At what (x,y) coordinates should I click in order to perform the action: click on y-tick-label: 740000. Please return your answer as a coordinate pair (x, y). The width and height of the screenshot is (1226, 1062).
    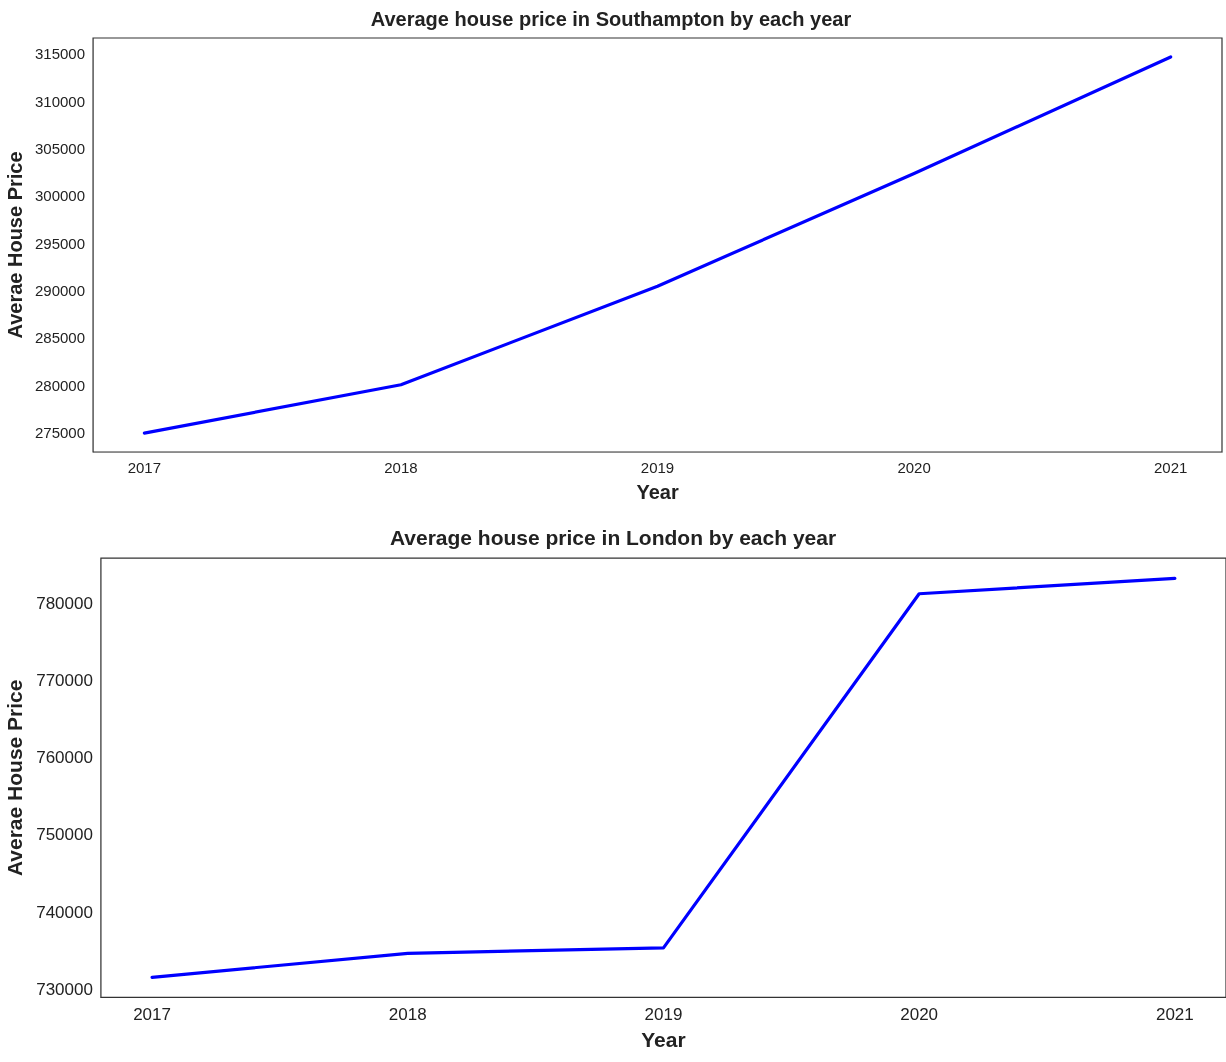
    Looking at the image, I should click on (64, 912).